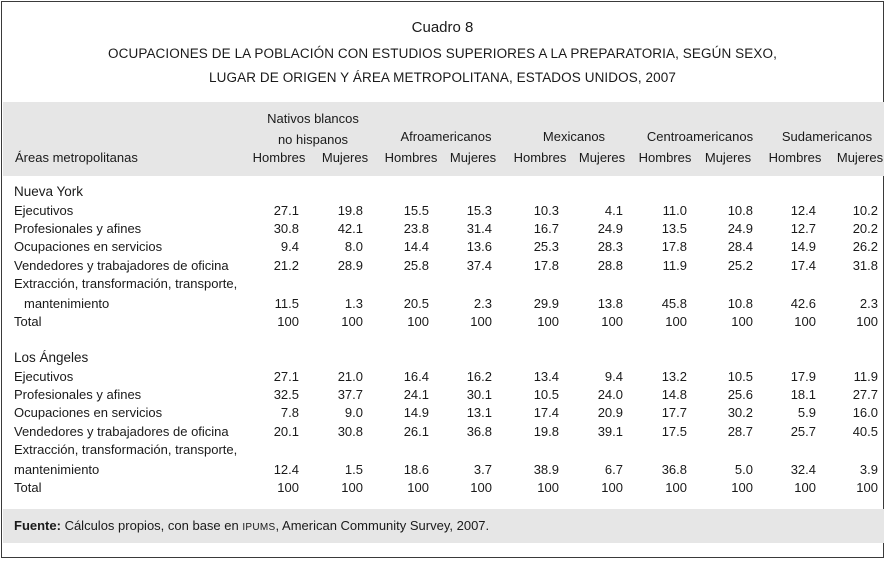  Describe the element at coordinates (740, 265) in the screenshot. I see `table-cell: 25.2` at that location.